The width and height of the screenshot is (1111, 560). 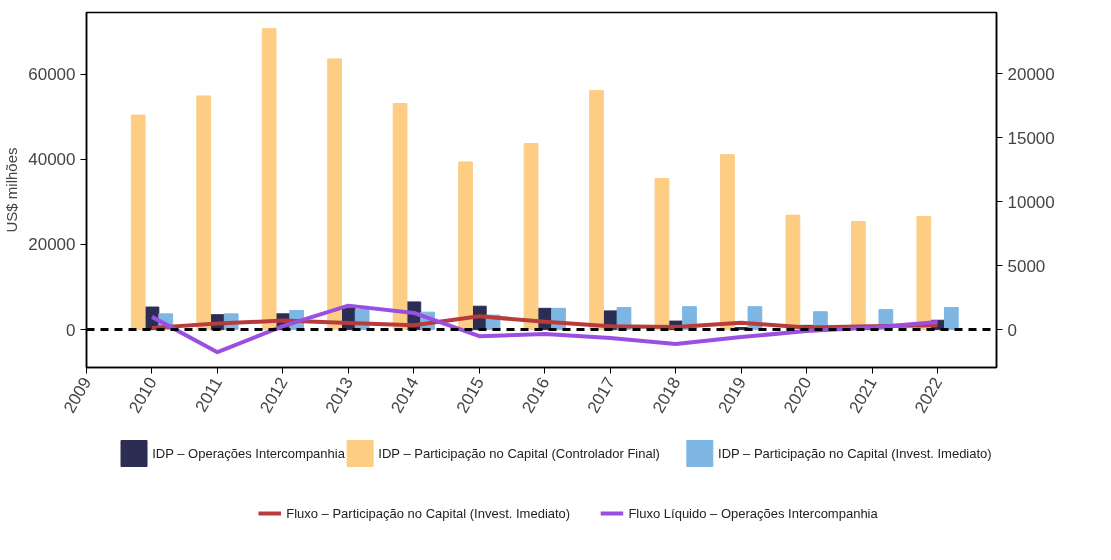 What do you see at coordinates (143, 395) in the screenshot?
I see `x-tick-label: 2010` at bounding box center [143, 395].